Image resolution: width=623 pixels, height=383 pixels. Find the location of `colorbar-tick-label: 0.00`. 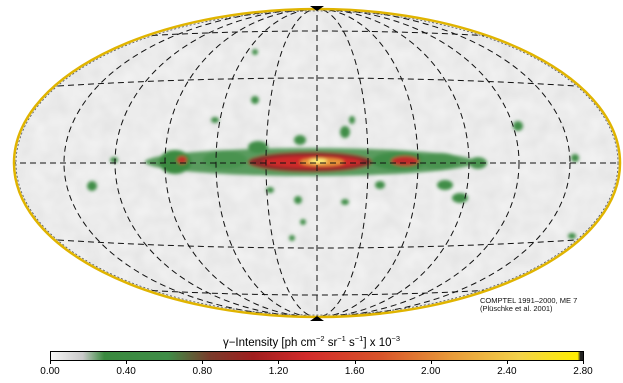

colorbar-tick-label: 0.00 is located at coordinates (50, 371).